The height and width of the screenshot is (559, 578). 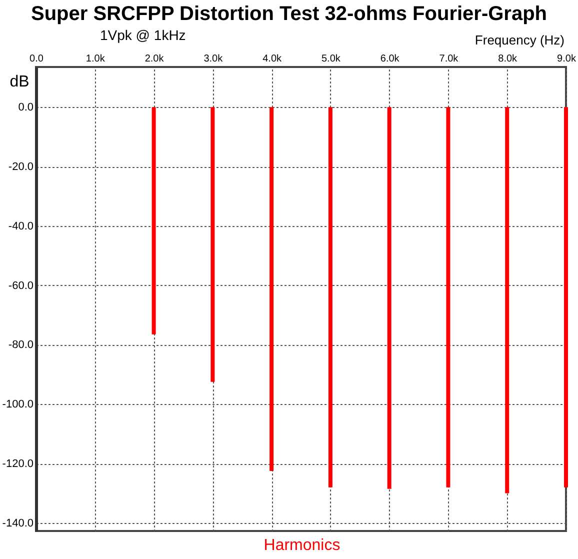 What do you see at coordinates (508, 59) in the screenshot?
I see `x-tick-label: 8.0k` at bounding box center [508, 59].